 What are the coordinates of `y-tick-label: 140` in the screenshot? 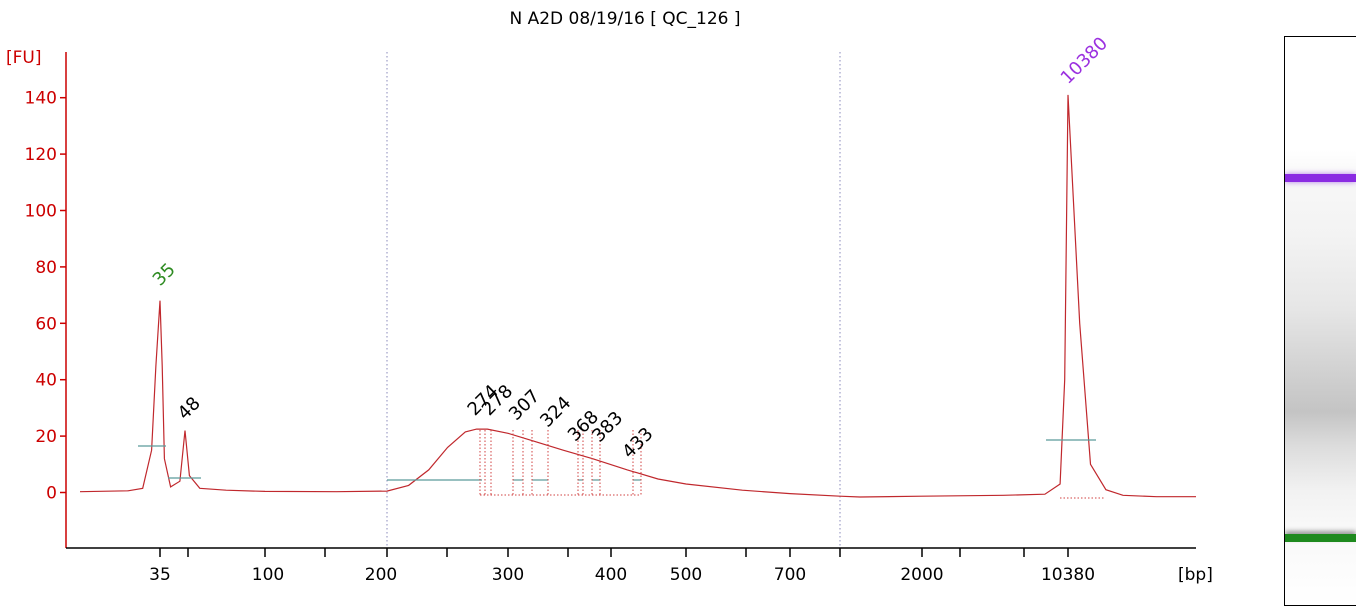 It's located at (41, 99).